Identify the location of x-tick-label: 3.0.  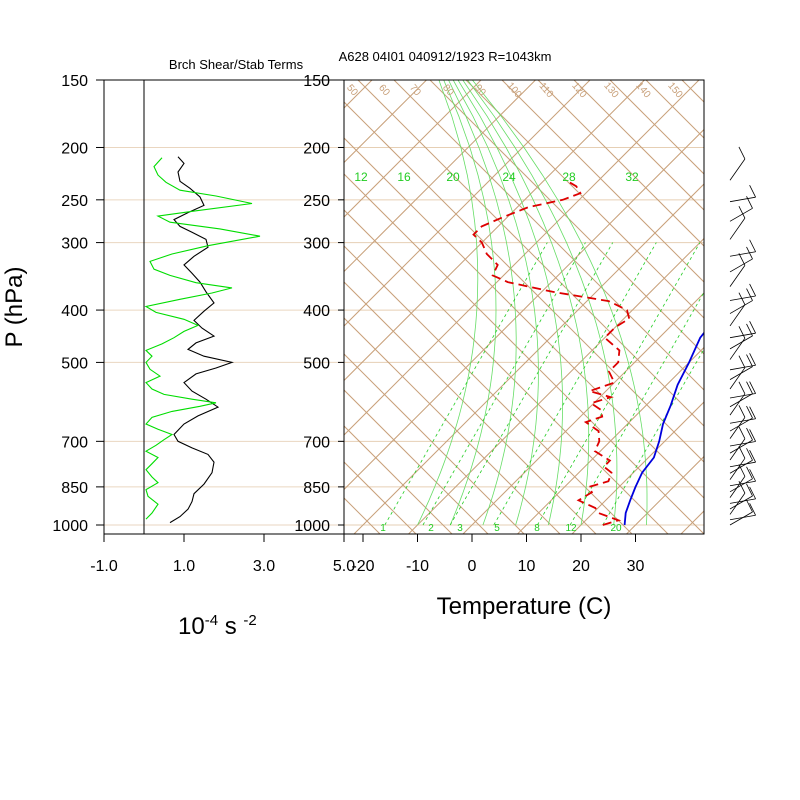
(264, 566).